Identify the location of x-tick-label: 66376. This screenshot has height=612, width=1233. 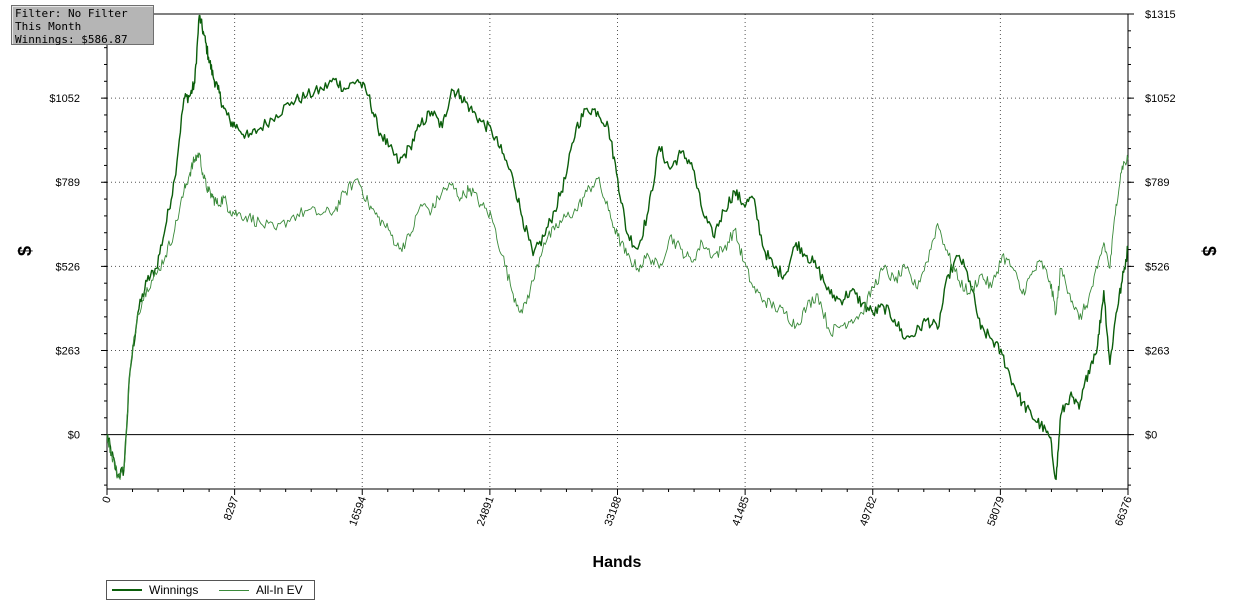
(1124, 511).